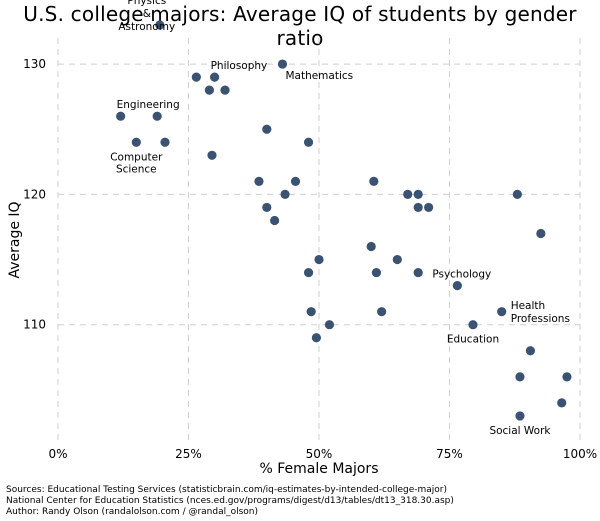 Image resolution: width=600 pixels, height=521 pixels. I want to click on x-axis-title: % Female Majors, so click(319, 469).